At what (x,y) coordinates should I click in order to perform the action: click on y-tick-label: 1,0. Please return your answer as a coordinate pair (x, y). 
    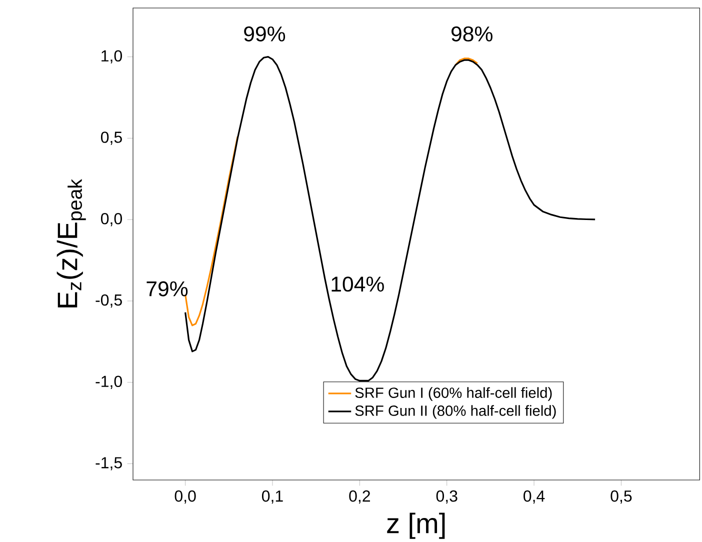
    Looking at the image, I should click on (112, 57).